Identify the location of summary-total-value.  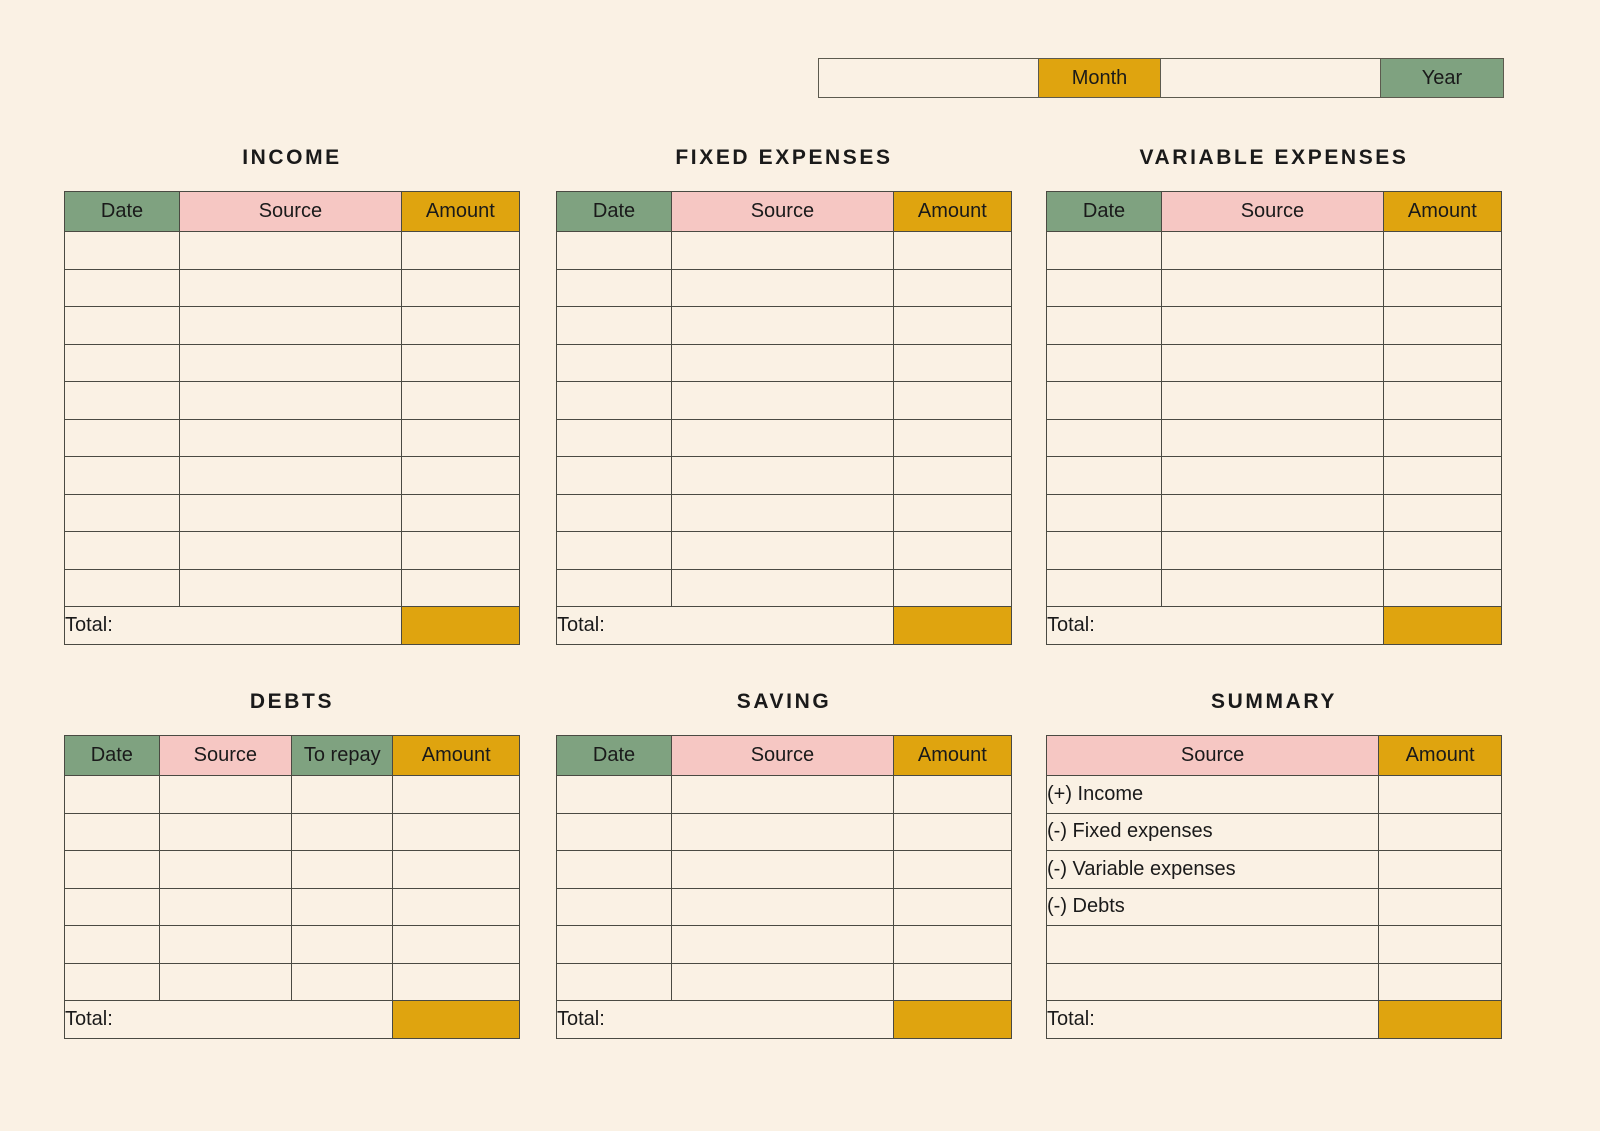
(1440, 1019).